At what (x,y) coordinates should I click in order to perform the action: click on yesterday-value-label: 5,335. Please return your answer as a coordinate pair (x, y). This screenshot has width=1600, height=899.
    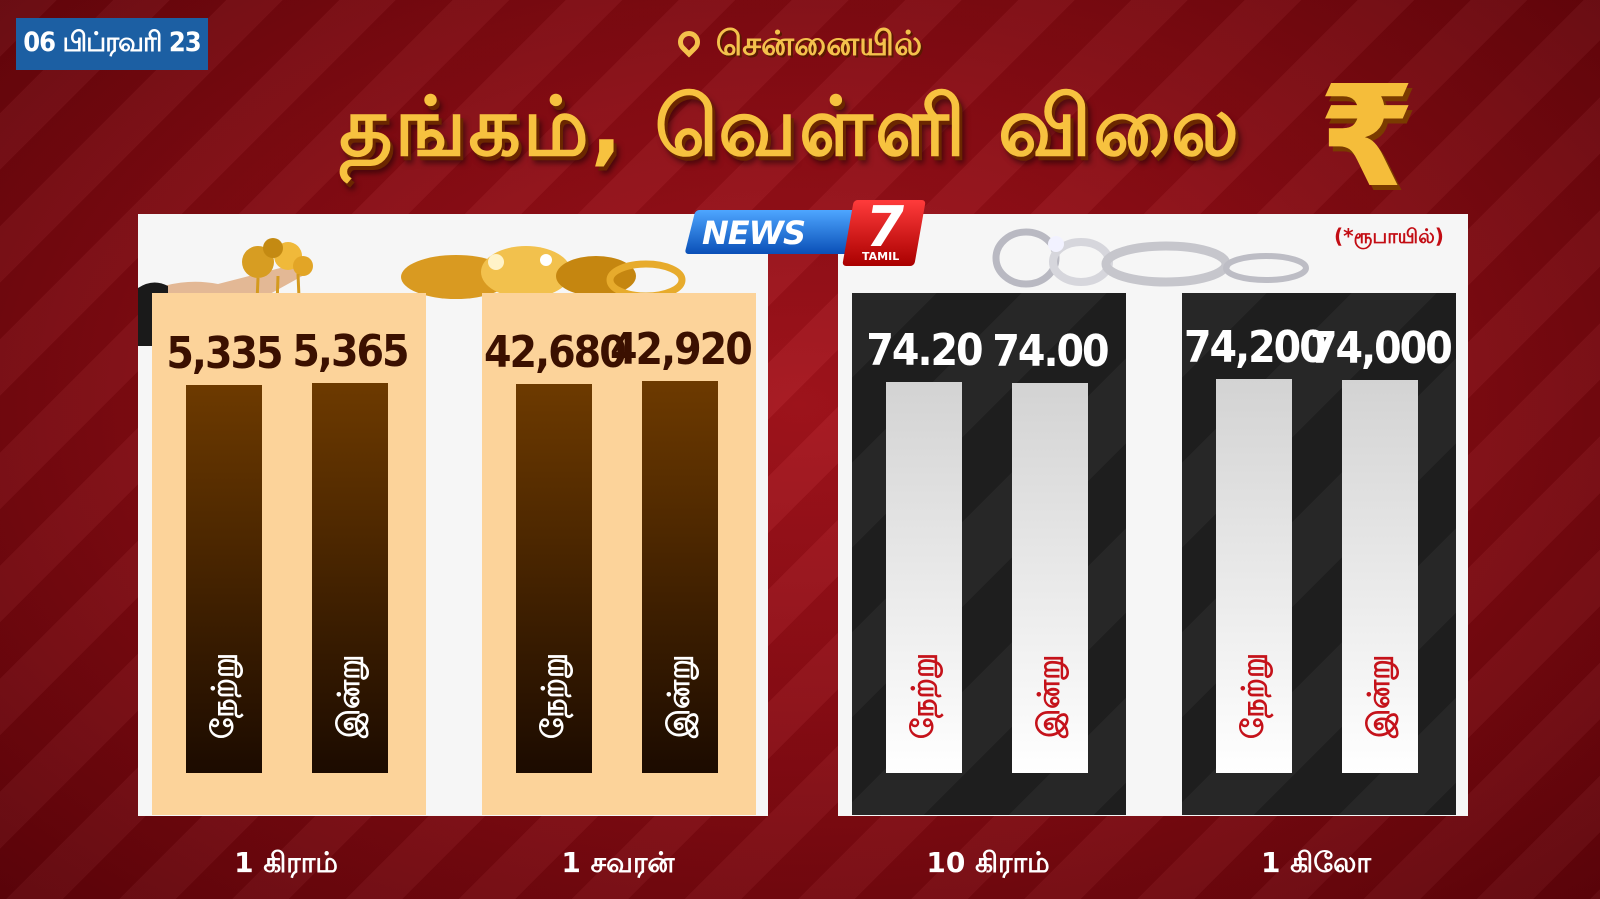
    Looking at the image, I should click on (224, 353).